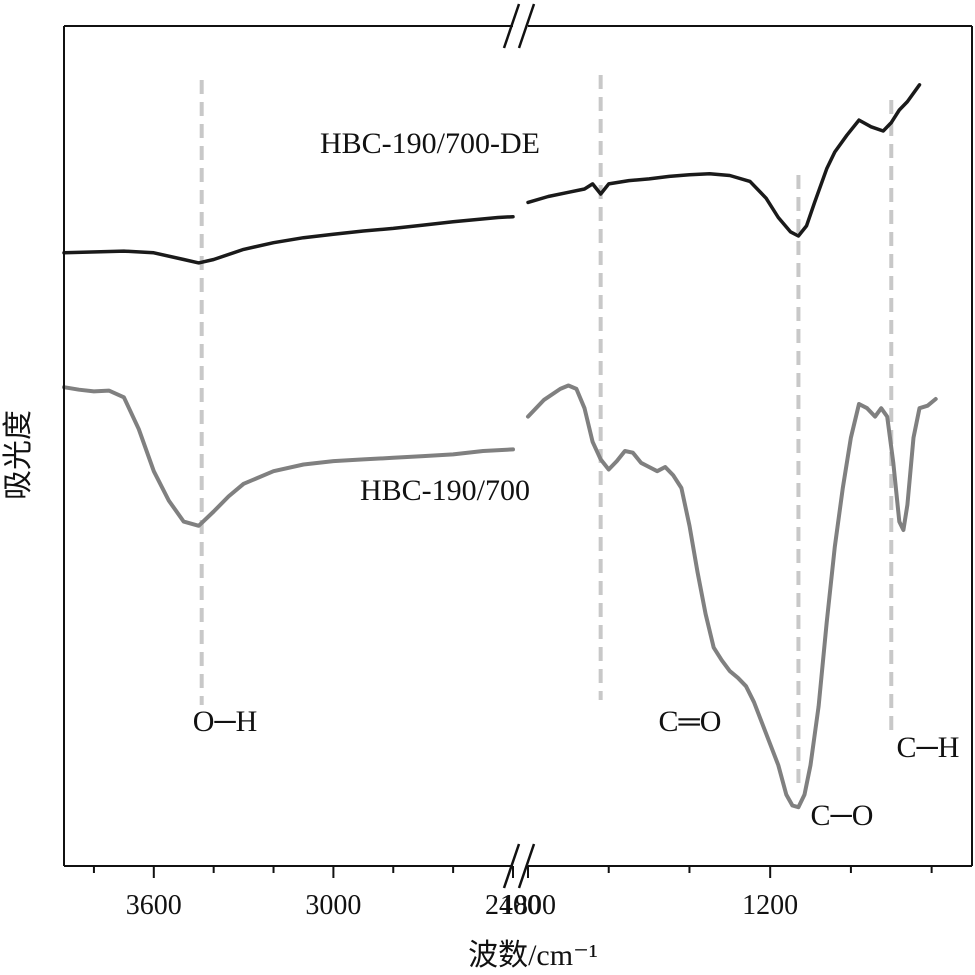  I want to click on series-label-0: HBC-190/700-DE, so click(430, 143).